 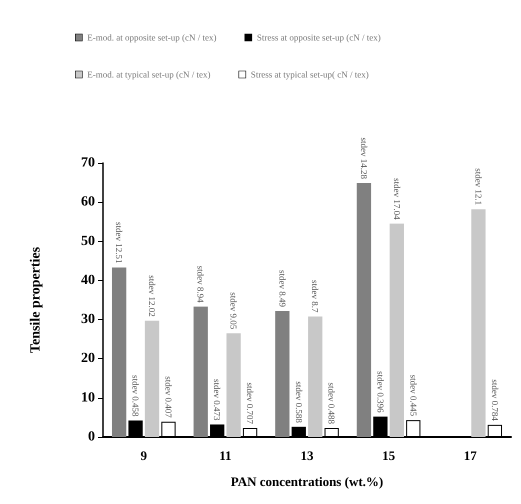 I want to click on y-tick-label: 30, so click(x=88, y=320).